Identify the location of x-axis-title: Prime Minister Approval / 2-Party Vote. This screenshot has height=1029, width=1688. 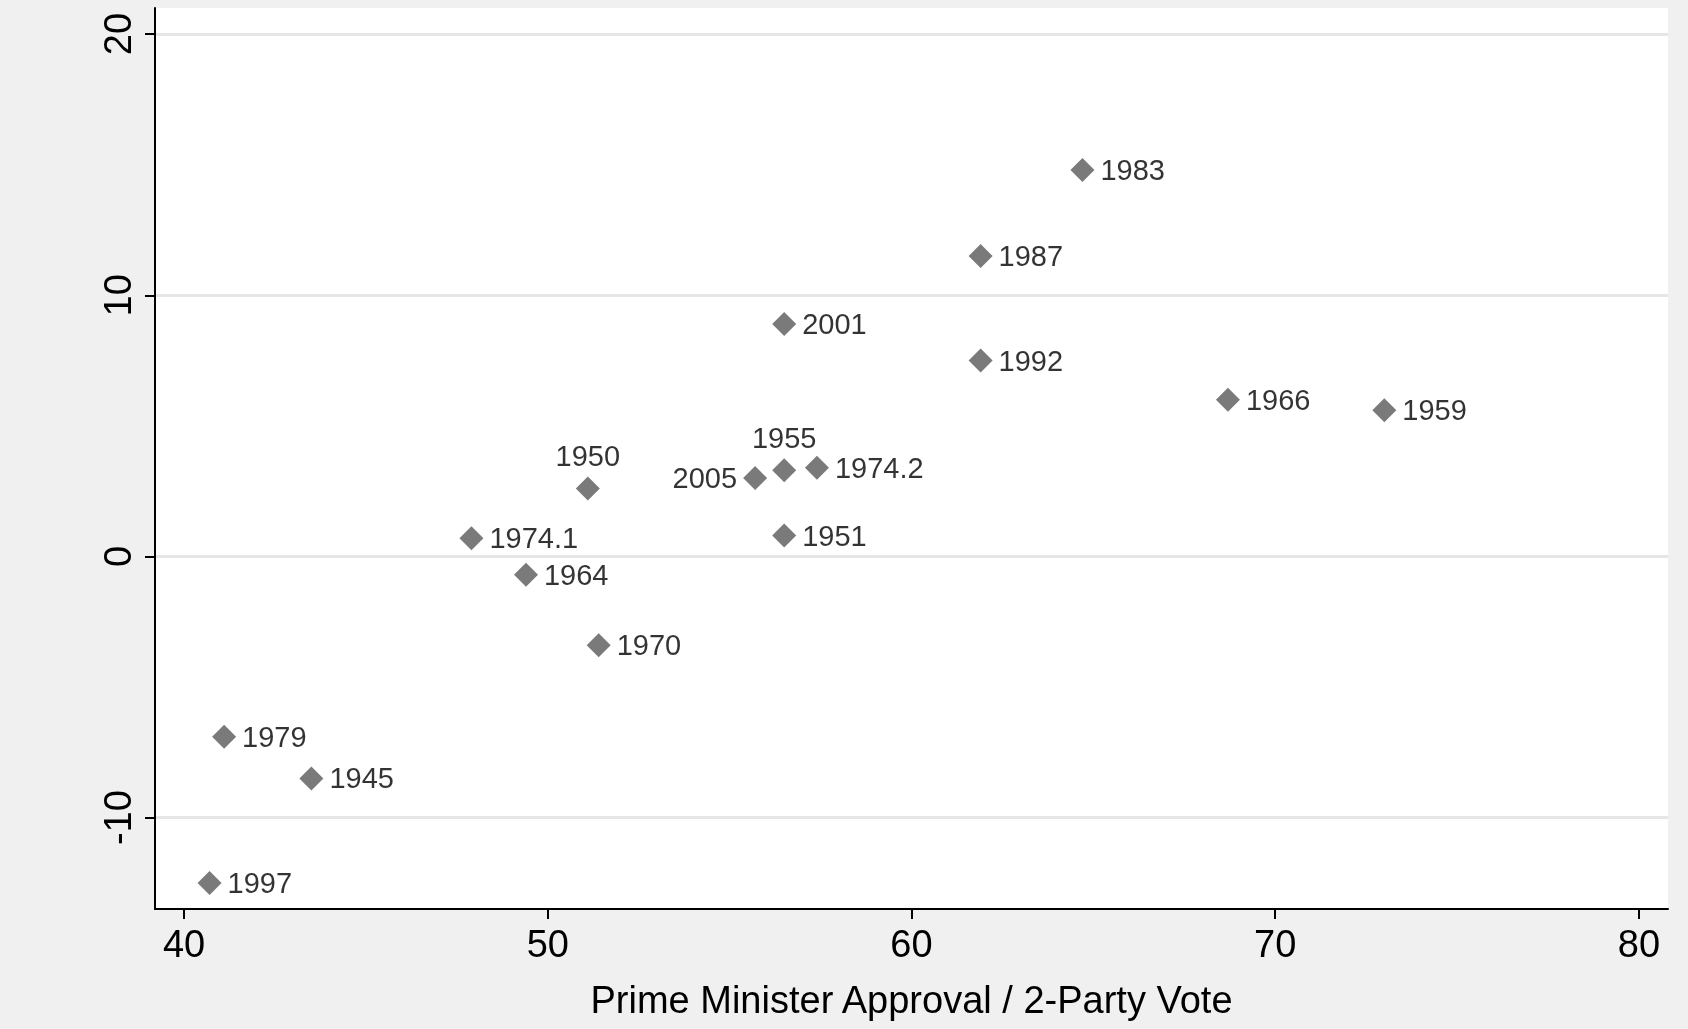
(911, 1000).